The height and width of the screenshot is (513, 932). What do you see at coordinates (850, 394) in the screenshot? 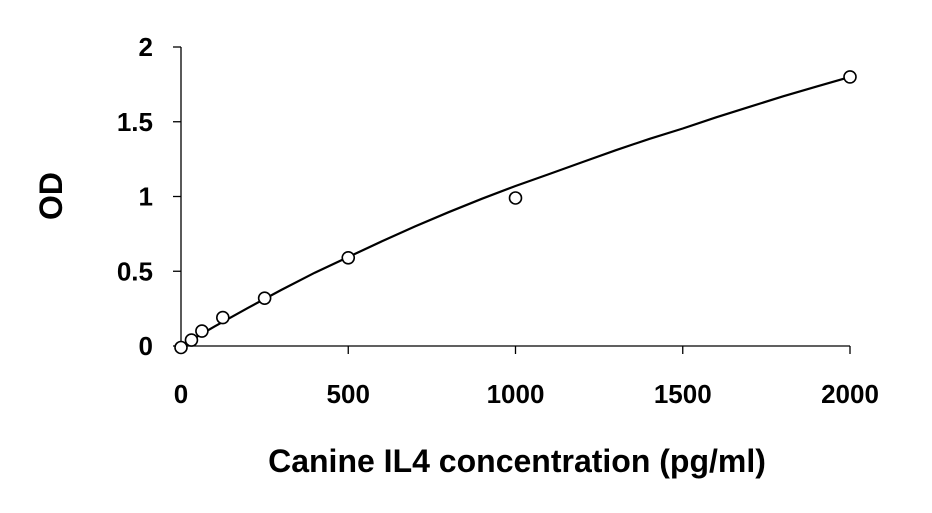
I see `x-tick-label: 2000` at bounding box center [850, 394].